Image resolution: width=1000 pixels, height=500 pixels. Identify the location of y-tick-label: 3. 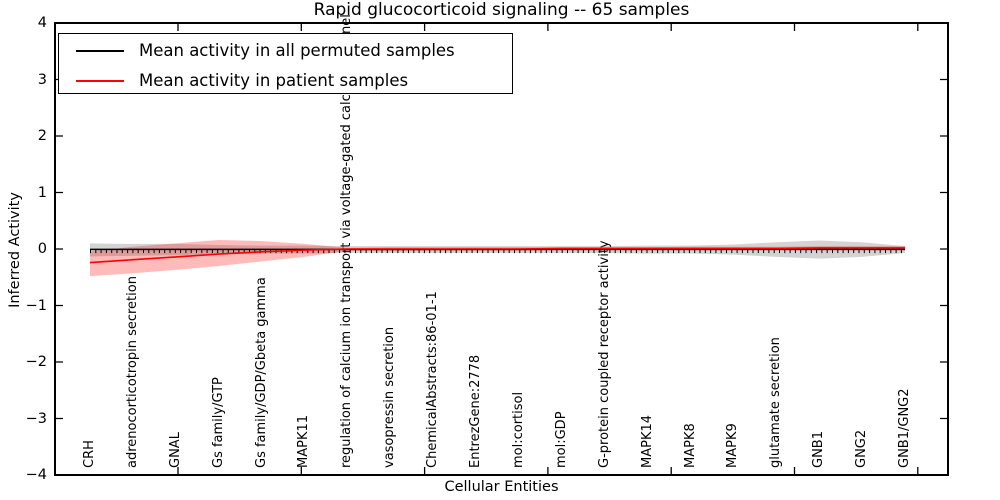
(42, 79).